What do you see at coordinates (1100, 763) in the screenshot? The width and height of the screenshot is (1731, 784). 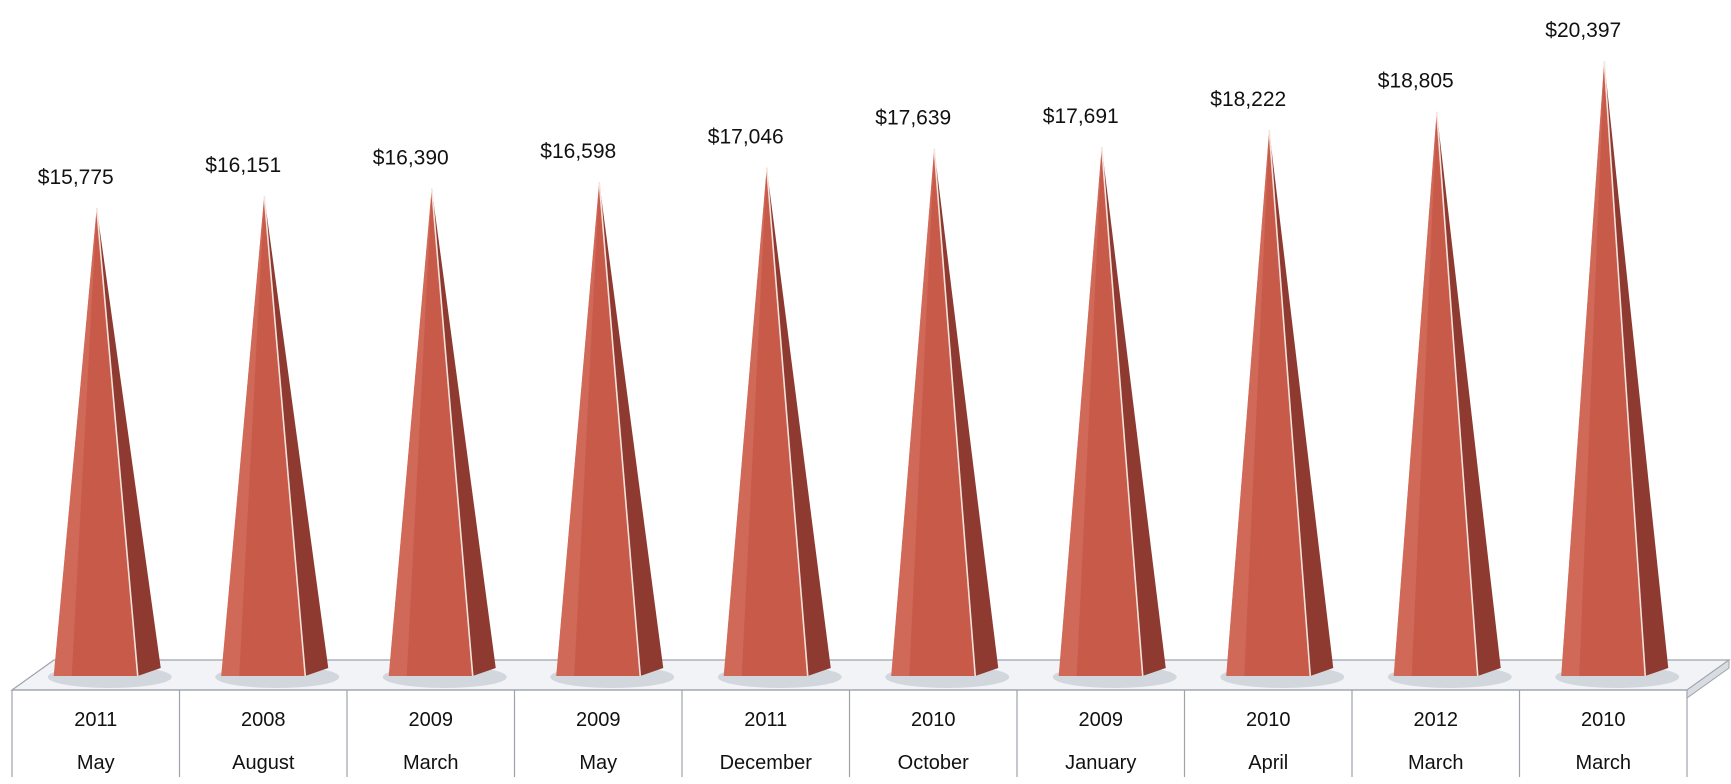 I see `category-month-label: January` at bounding box center [1100, 763].